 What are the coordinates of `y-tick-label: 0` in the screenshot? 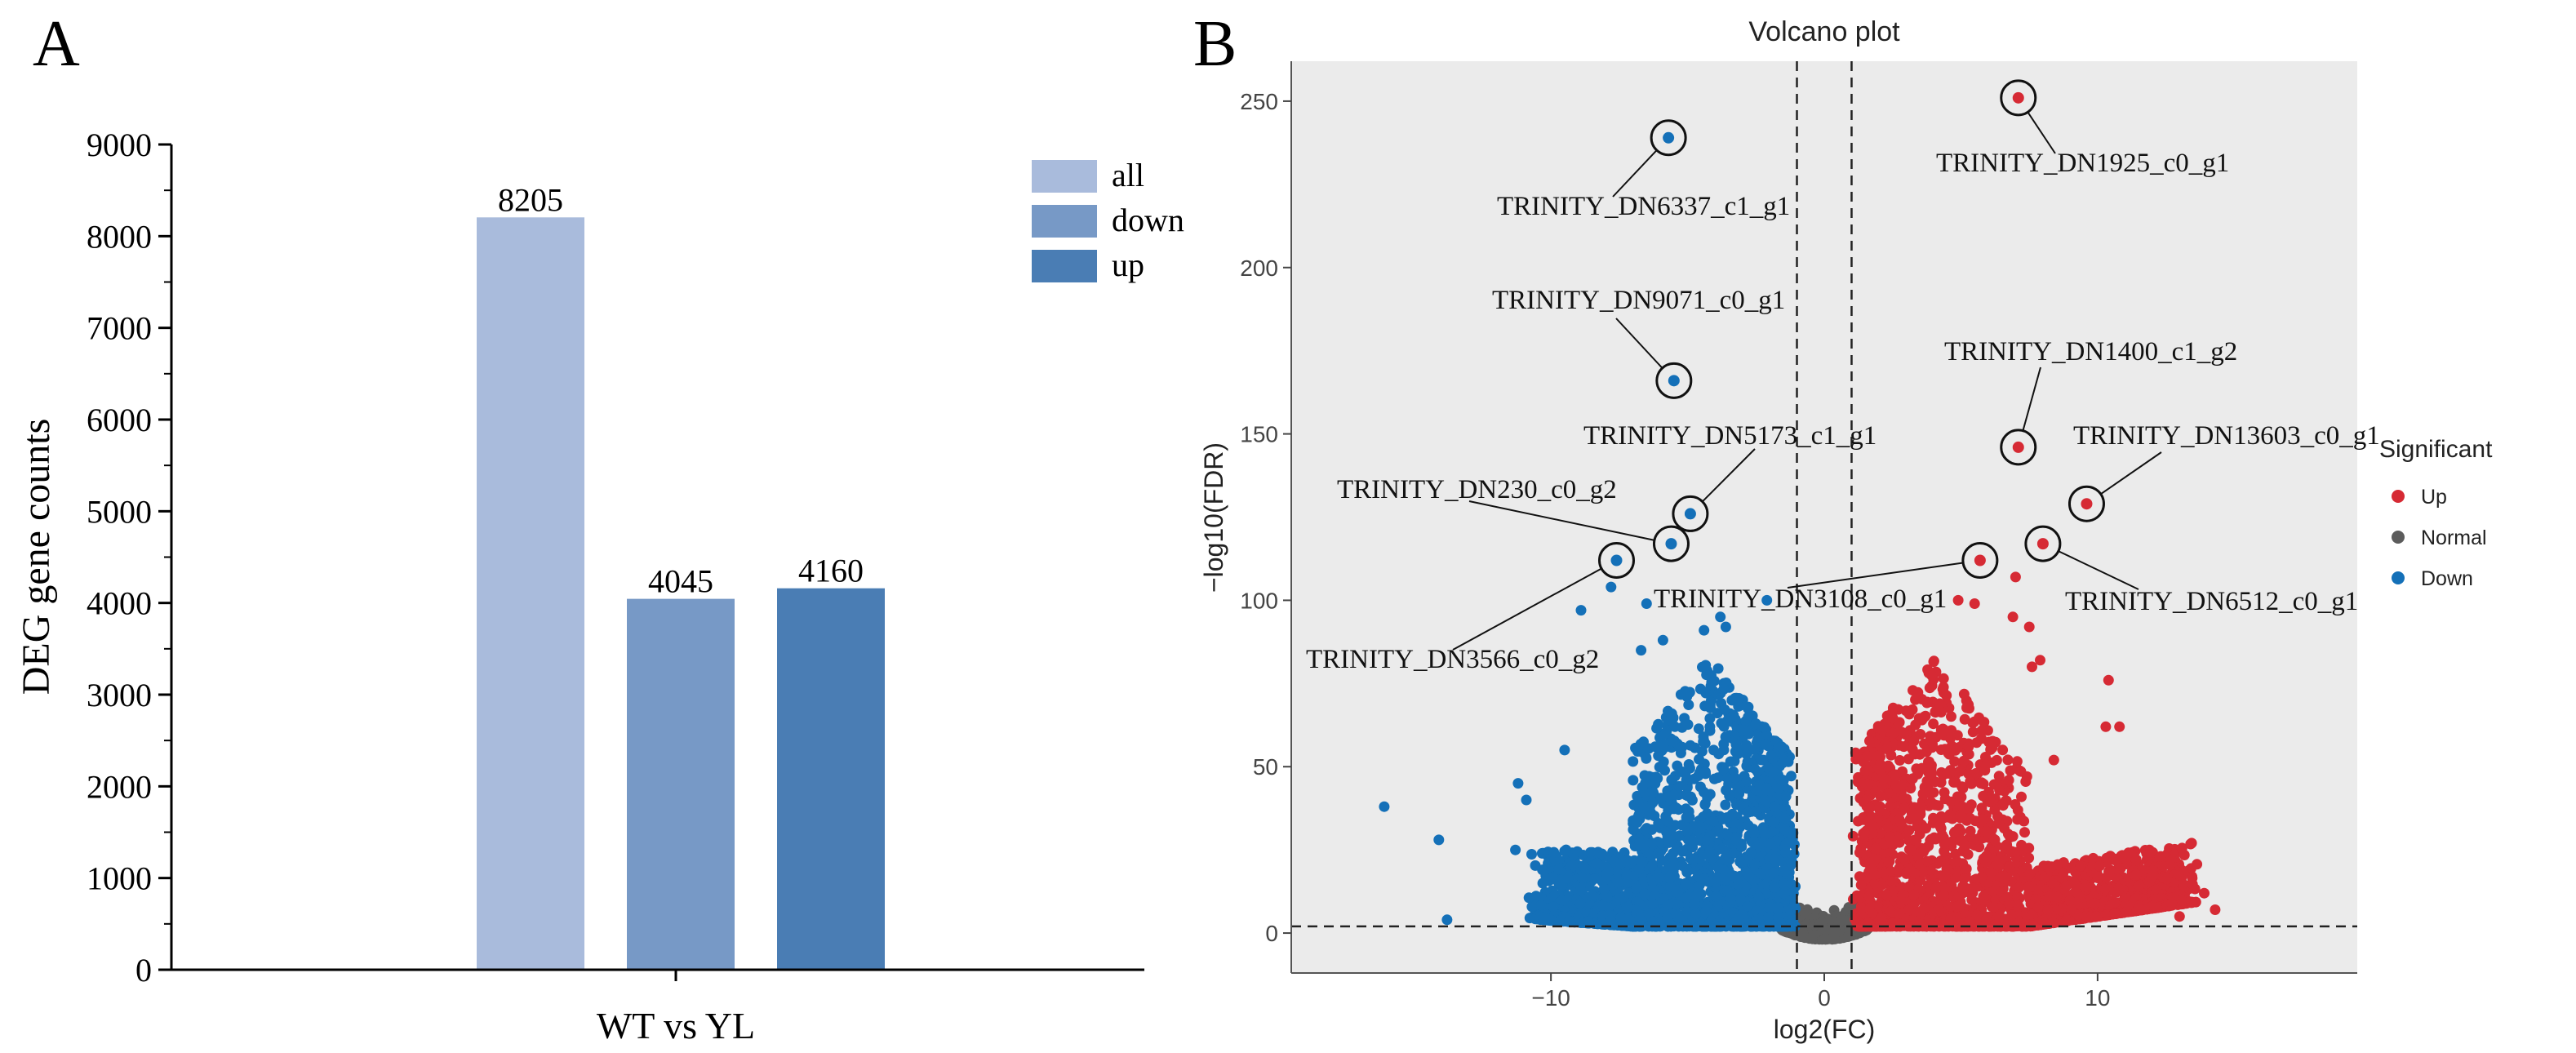 It's located at (143, 970).